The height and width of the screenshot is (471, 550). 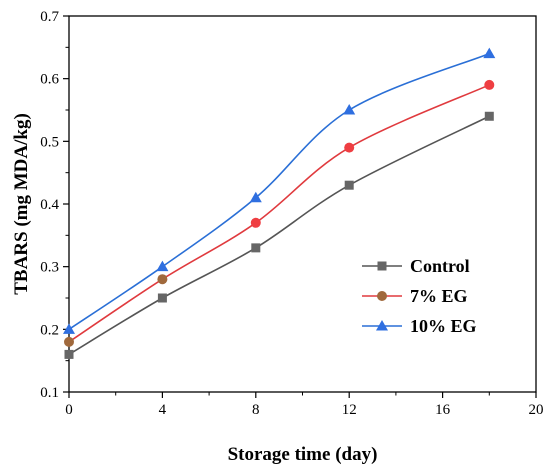 What do you see at coordinates (304, 405) in the screenshot?
I see `x-axis: 0 4 8 12 16 20` at bounding box center [304, 405].